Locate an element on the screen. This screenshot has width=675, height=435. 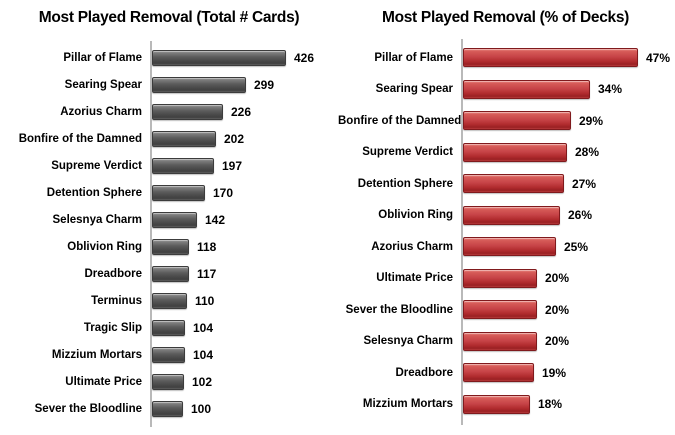
category-label: Bonfire of the Damned is located at coordinates (400, 120).